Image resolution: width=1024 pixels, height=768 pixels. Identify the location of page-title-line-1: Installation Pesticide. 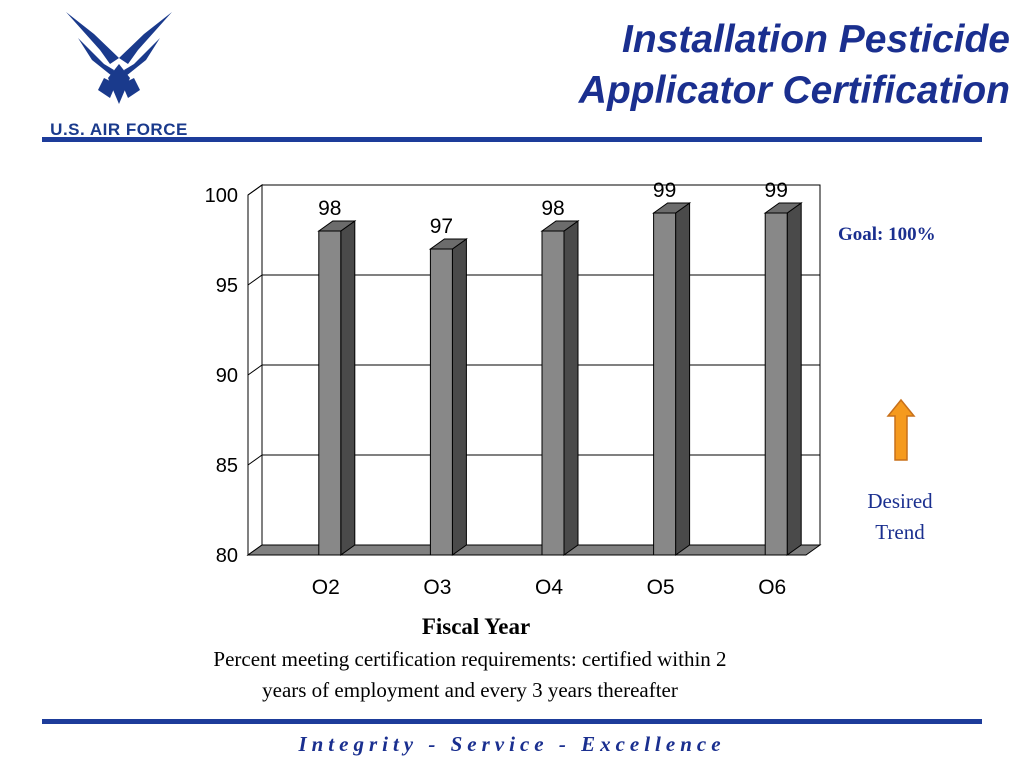
(816, 39).